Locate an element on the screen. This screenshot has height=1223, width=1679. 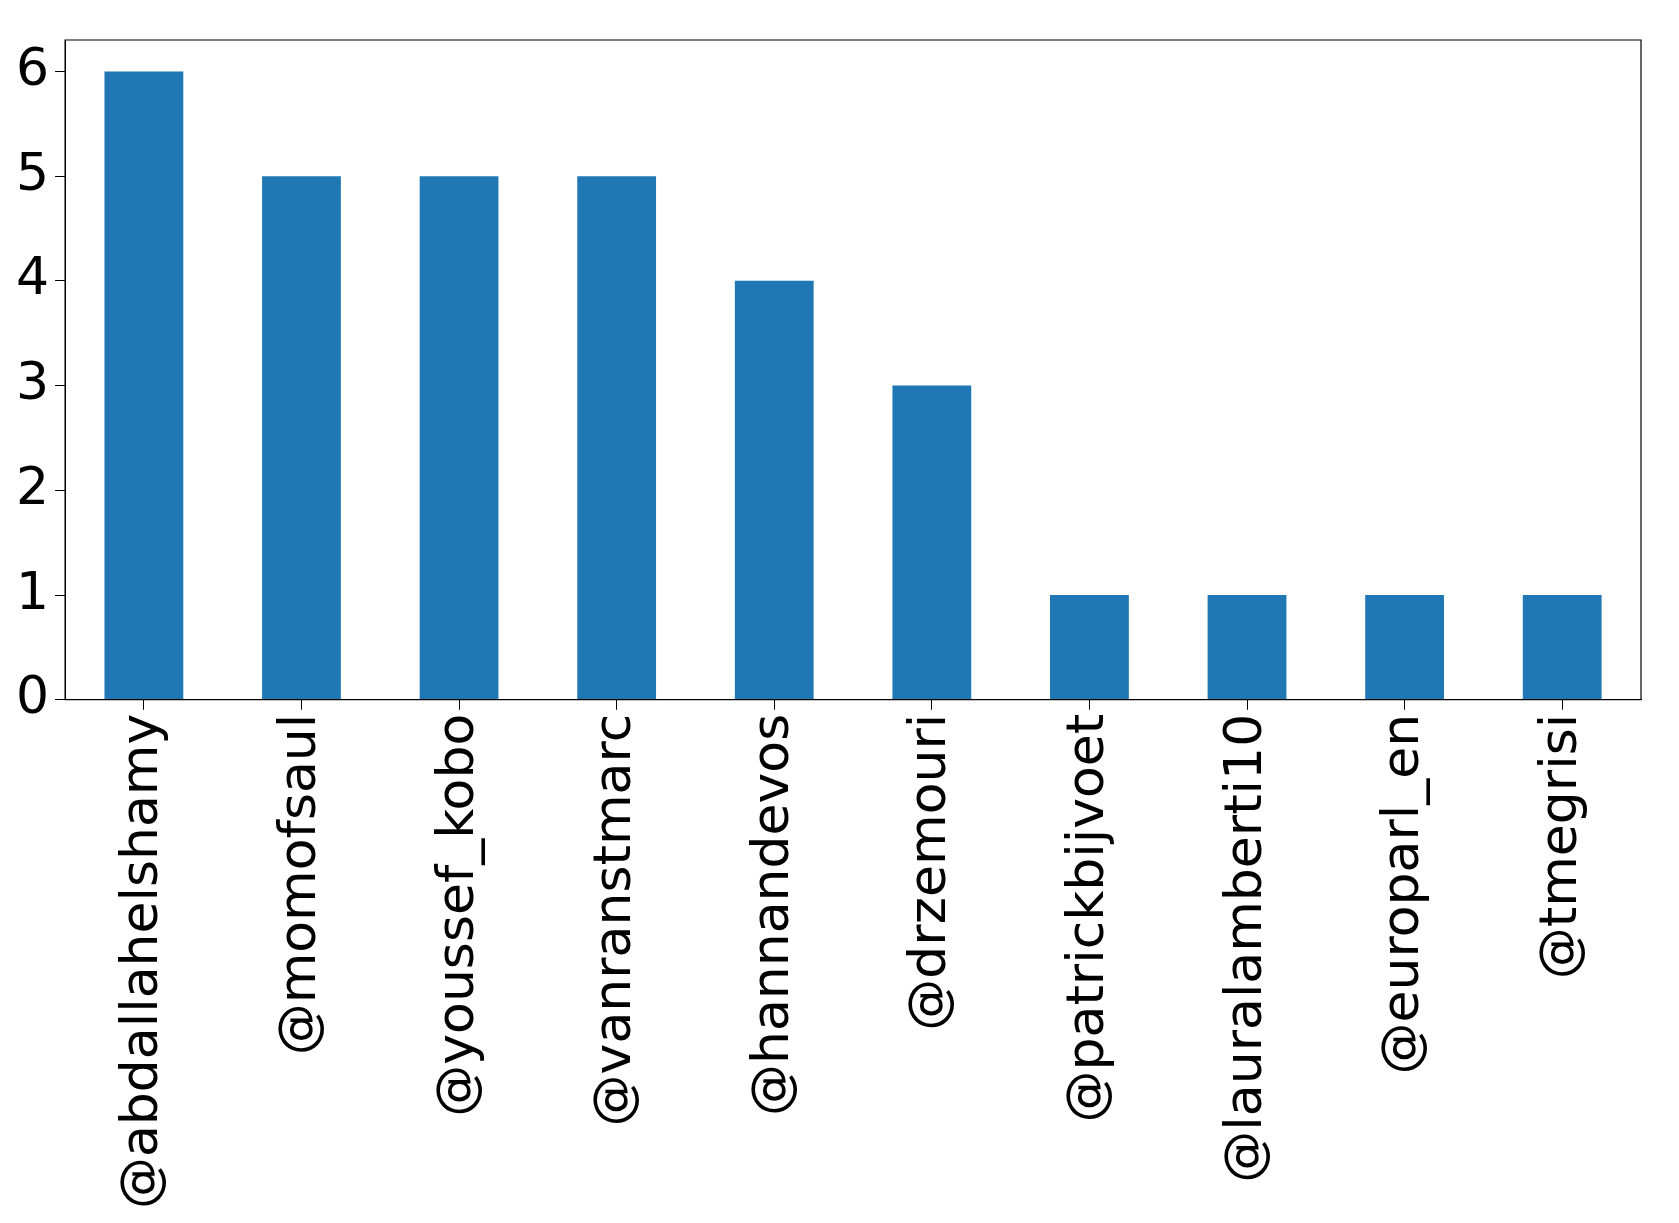
x-tick-label: @momofsaul is located at coordinates (296, 884).